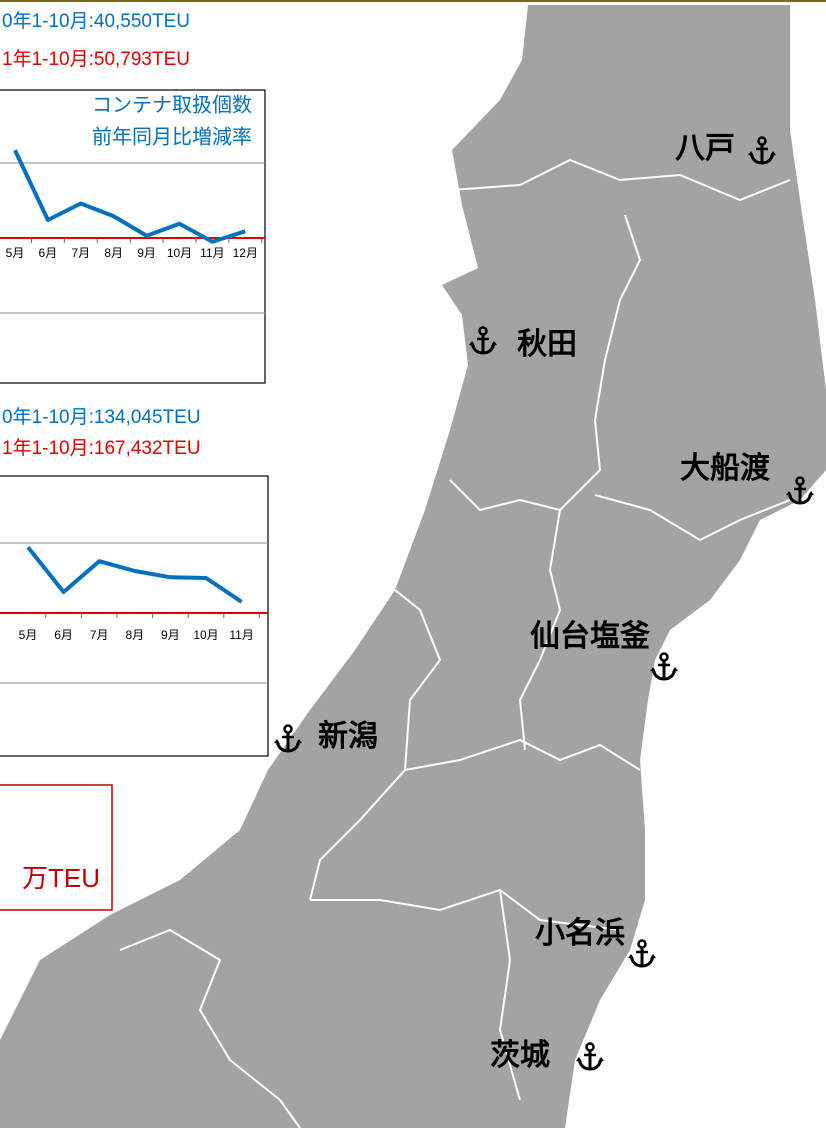 Image resolution: width=826 pixels, height=1128 pixels. I want to click on port-label: 小名浜, so click(580, 933).